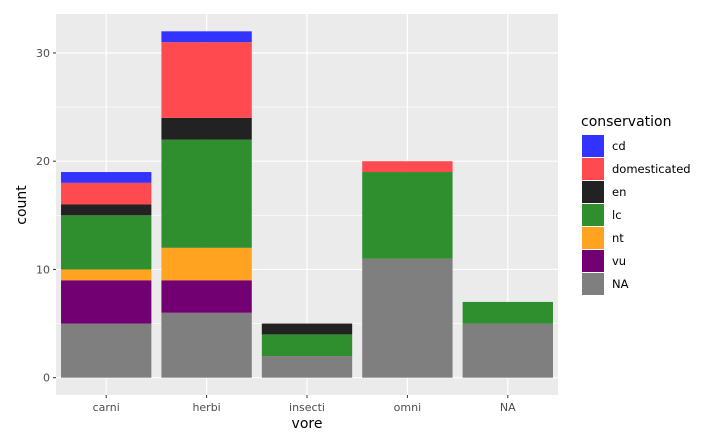  What do you see at coordinates (617, 215) in the screenshot?
I see `legend-label-lc: lc` at bounding box center [617, 215].